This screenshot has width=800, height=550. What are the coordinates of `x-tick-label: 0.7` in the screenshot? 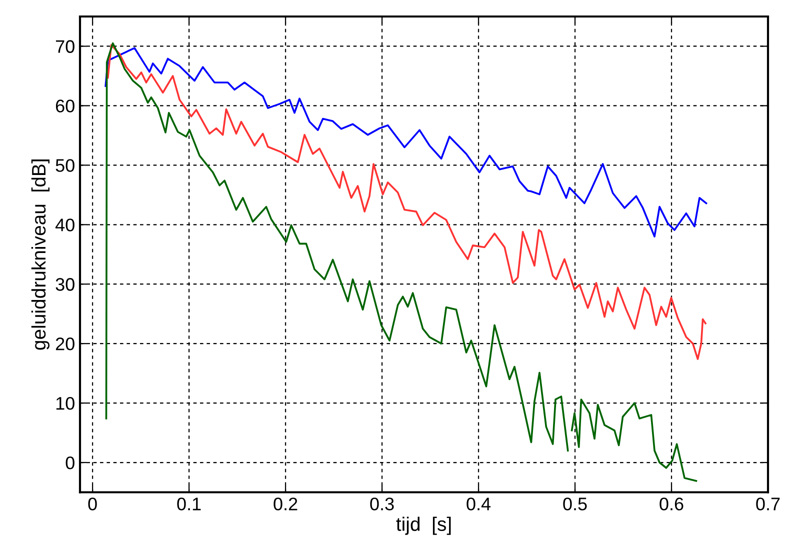 It's located at (768, 504).